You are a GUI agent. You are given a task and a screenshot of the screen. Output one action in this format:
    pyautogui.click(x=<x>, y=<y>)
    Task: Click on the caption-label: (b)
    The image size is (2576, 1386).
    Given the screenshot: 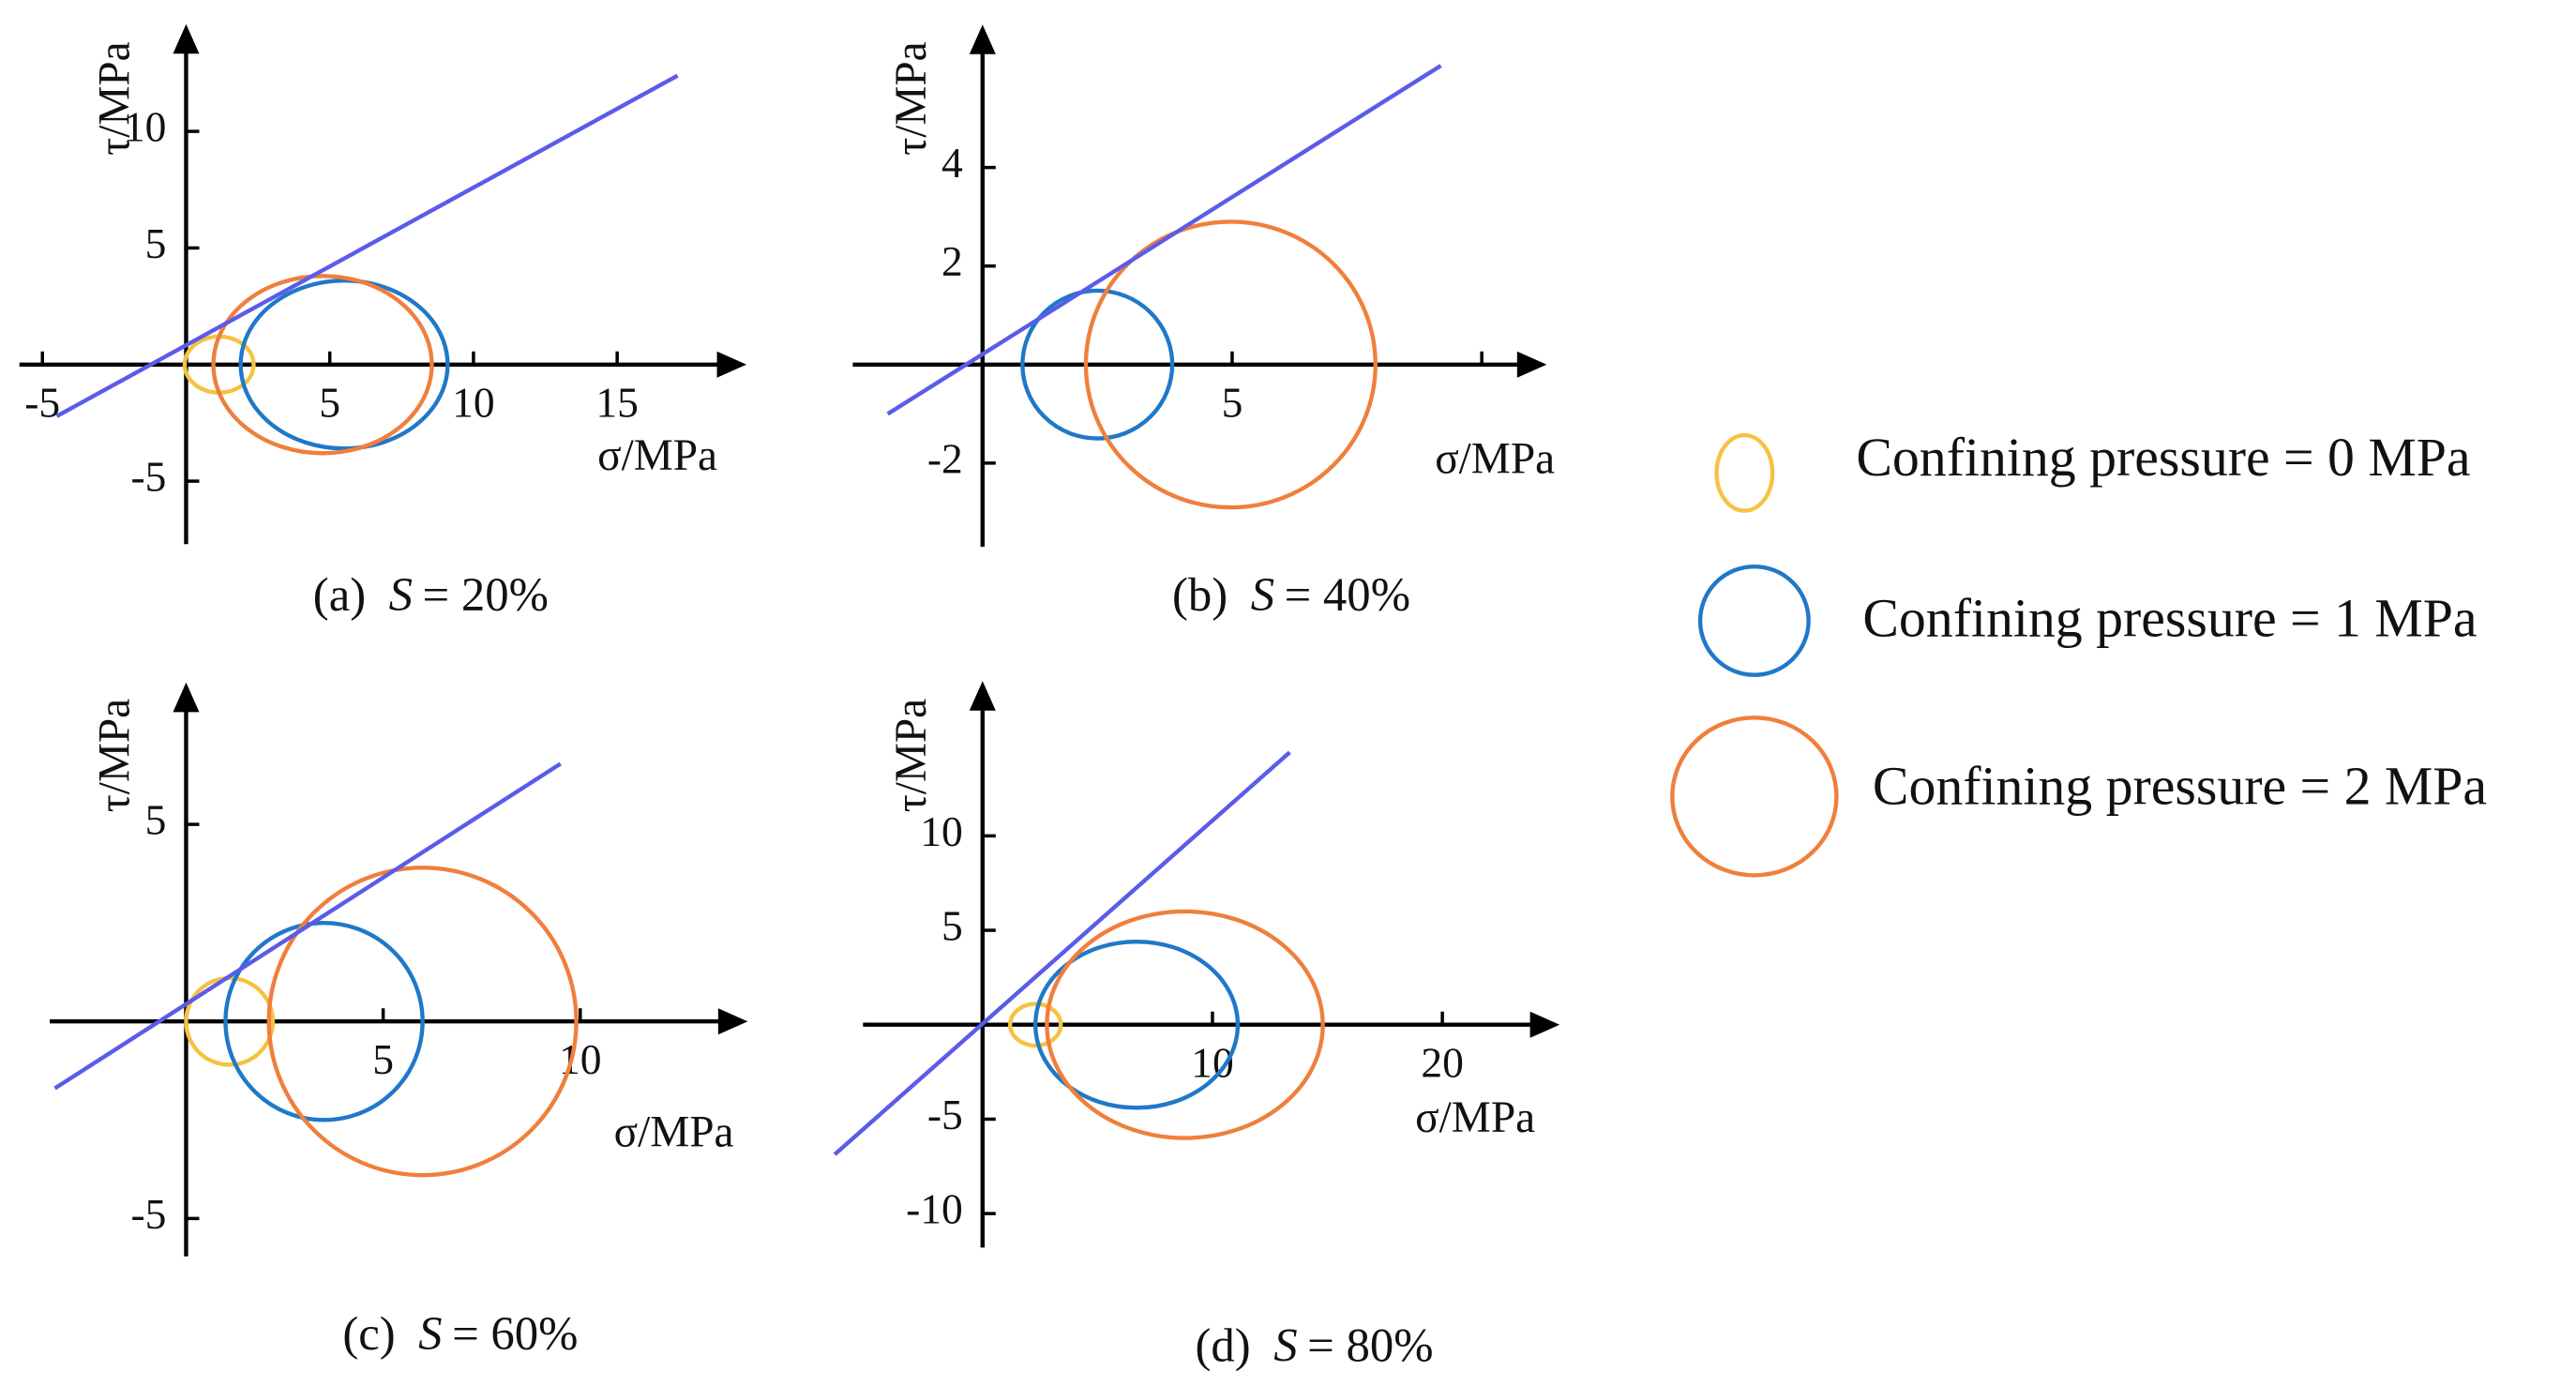 What is the action you would take?
    pyautogui.click(x=1200, y=594)
    